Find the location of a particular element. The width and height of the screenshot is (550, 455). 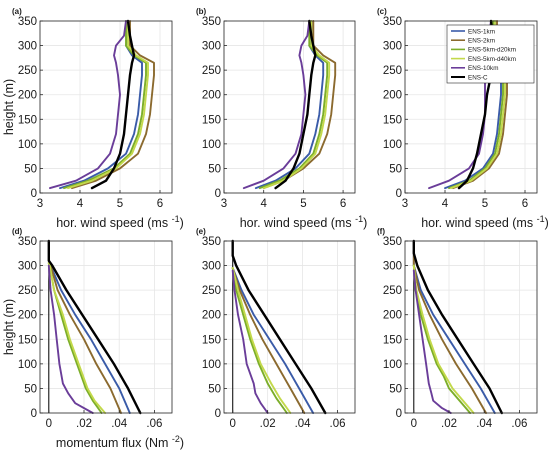

legend-item: ENS-1km is located at coordinates (473, 31).